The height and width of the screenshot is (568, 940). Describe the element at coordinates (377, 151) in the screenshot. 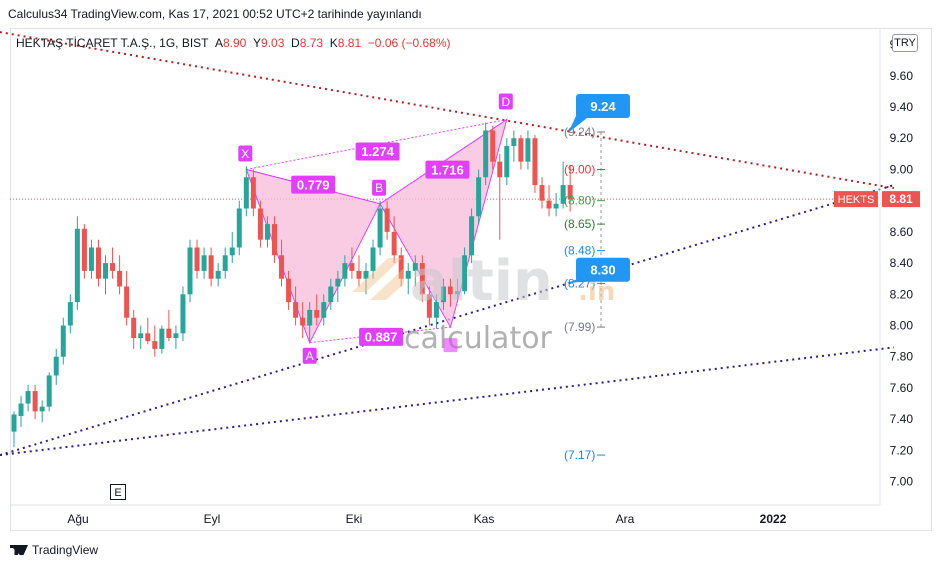

I see `ratio-xd-label-text: 1.274` at that location.